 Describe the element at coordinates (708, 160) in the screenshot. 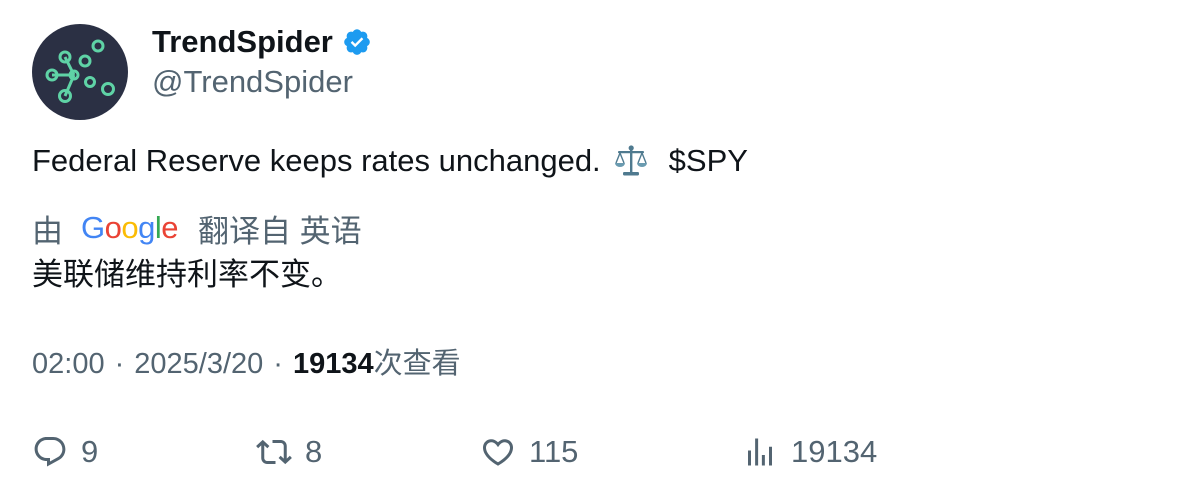

I see `cashtag-link: $SPY` at that location.